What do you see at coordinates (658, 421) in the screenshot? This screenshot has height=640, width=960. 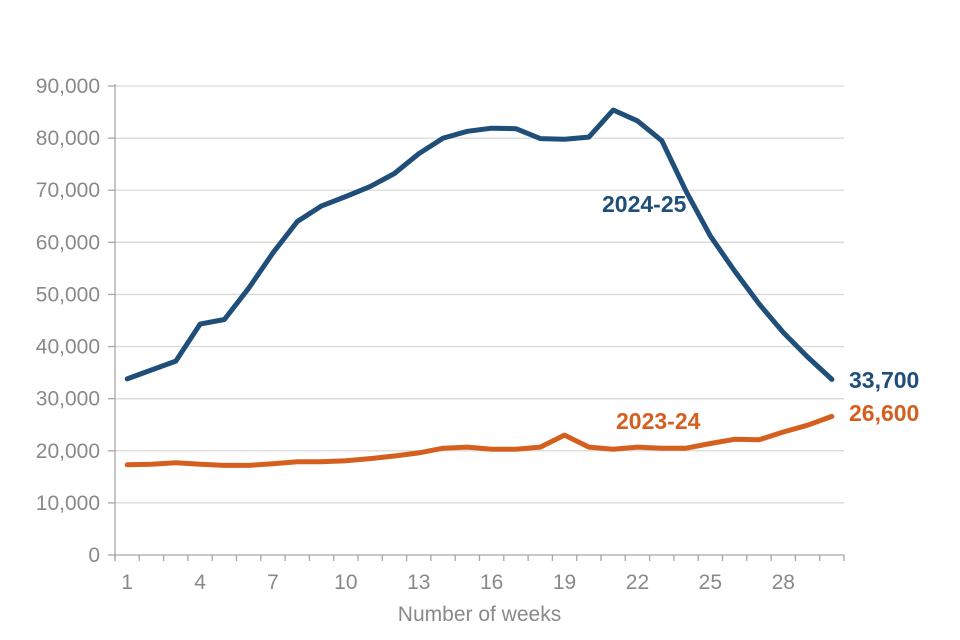 I see `series-label-2023-24: 2023-24` at bounding box center [658, 421].